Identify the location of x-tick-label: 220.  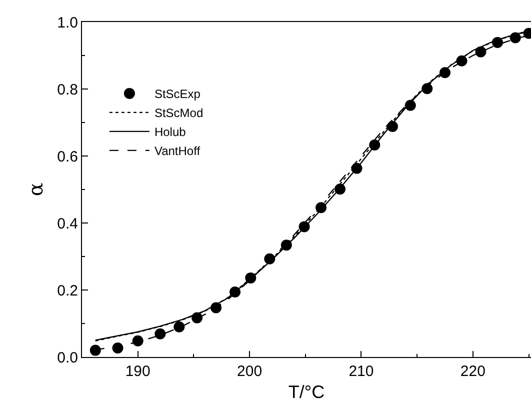
(473, 371).